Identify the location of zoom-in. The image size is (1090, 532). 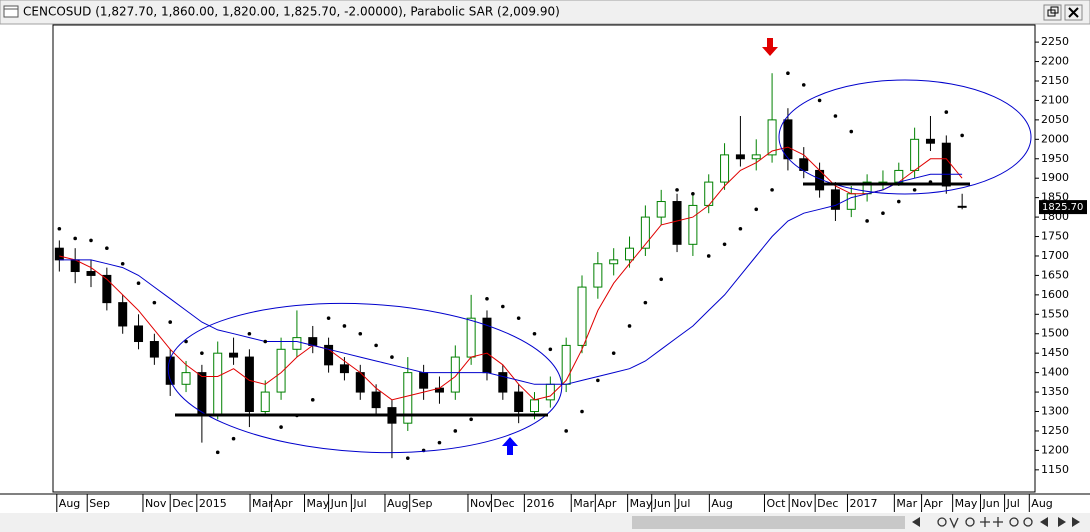
(1028, 522).